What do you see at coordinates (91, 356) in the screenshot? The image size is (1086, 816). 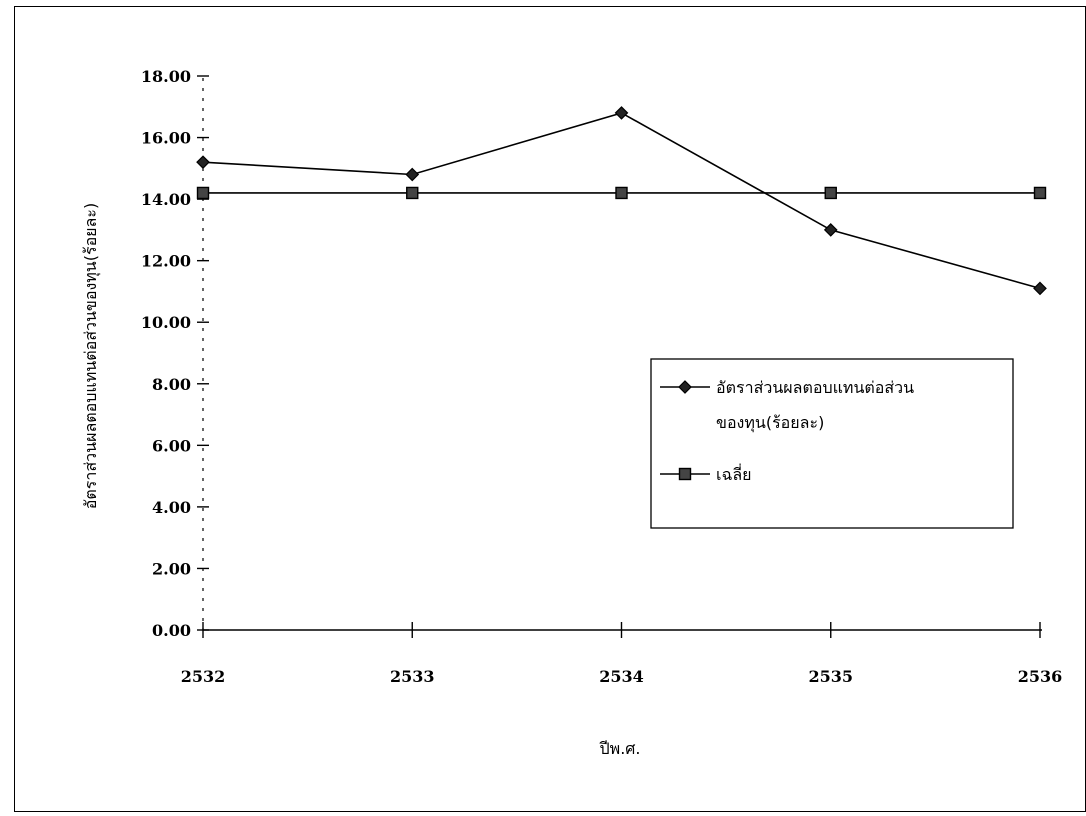 I see `y-axis-title: อัตราส่วนผลตอบแทนต่อส่วนของทุน(ร้อยละ)` at bounding box center [91, 356].